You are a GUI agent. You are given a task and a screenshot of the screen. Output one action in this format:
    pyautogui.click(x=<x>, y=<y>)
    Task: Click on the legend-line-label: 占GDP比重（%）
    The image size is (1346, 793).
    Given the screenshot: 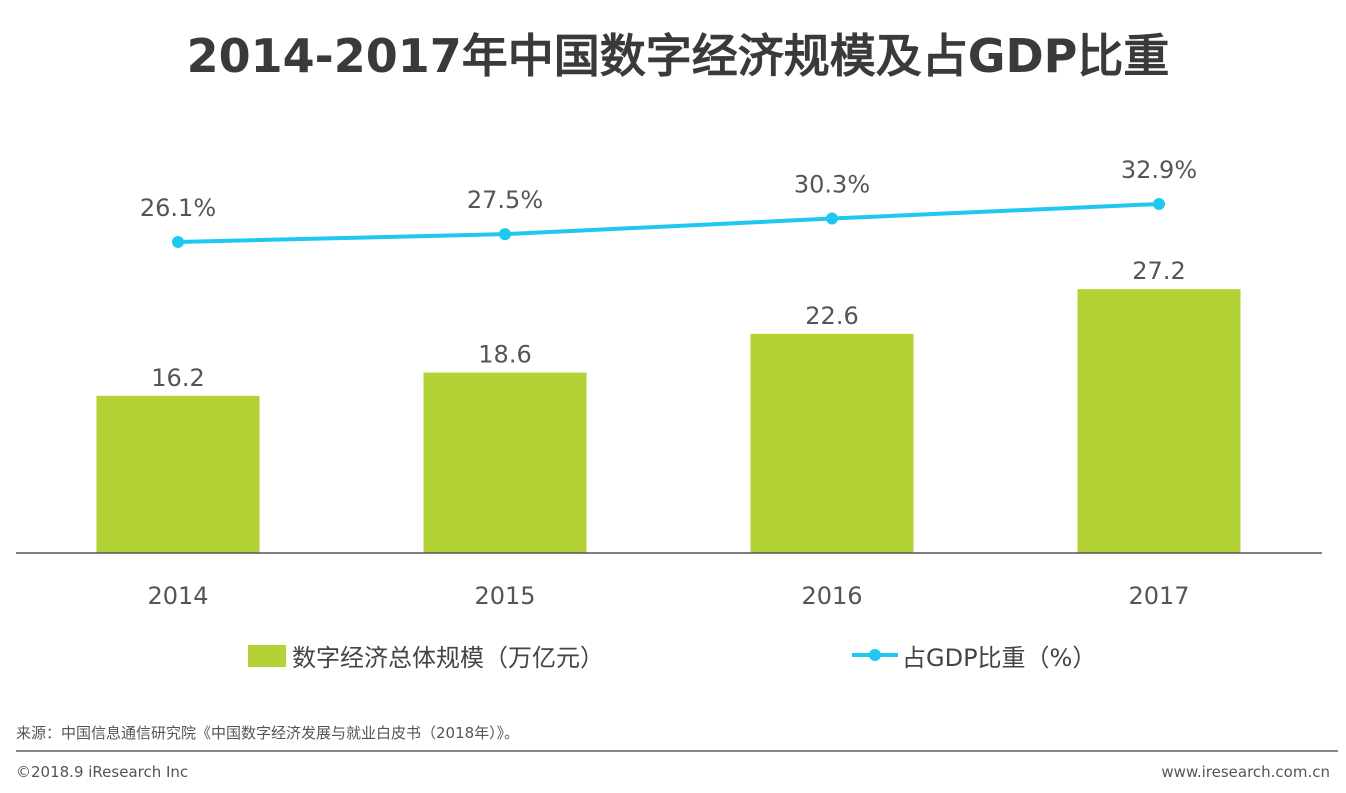 What is the action you would take?
    pyautogui.click(x=999, y=658)
    